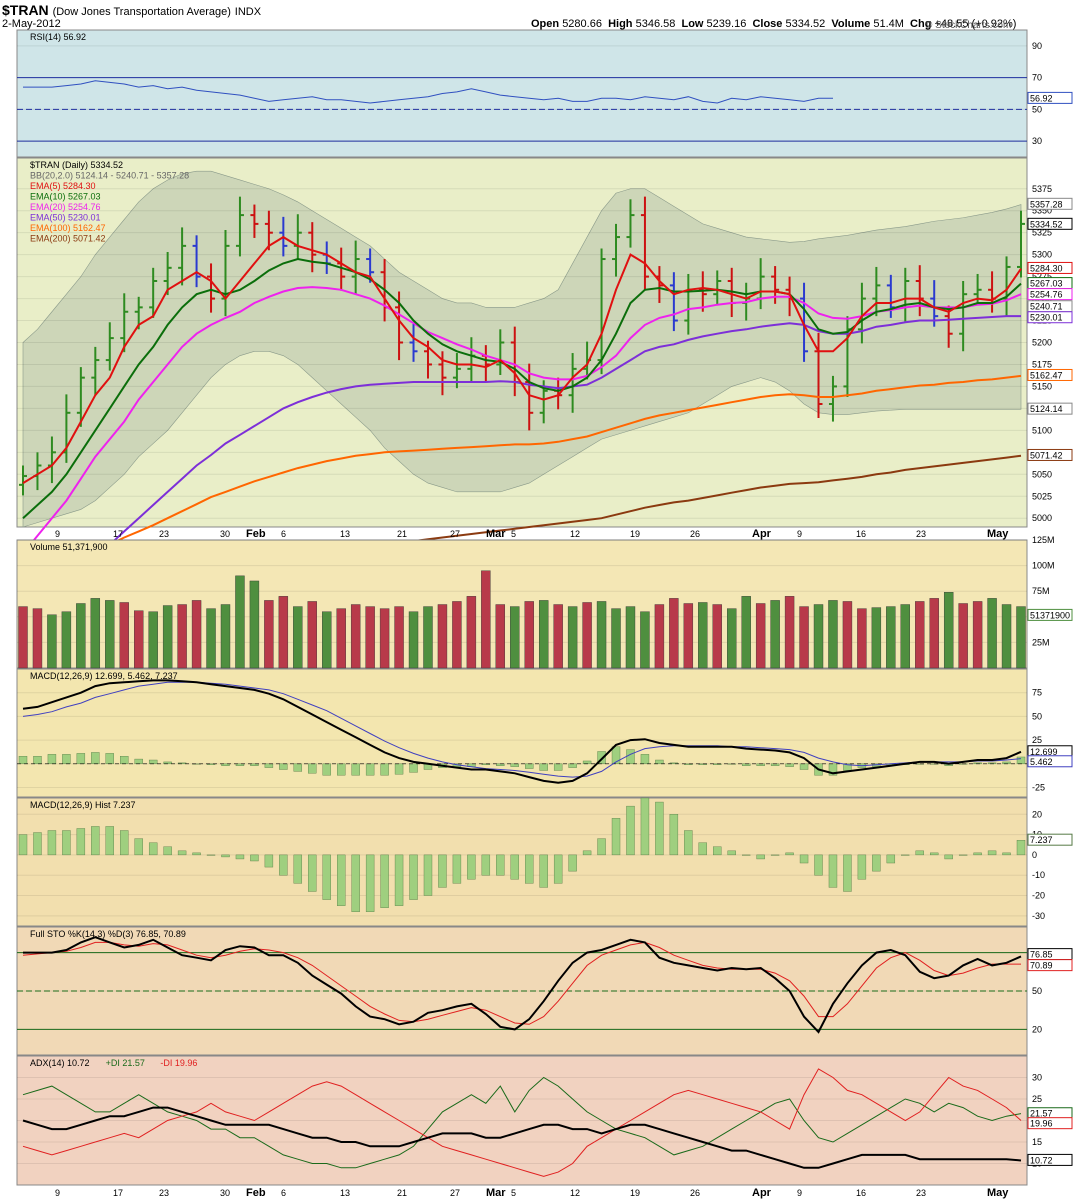  What do you see at coordinates (141, 12) in the screenshot?
I see `symbol-name: (Dow Jones Transportation Average)` at bounding box center [141, 12].